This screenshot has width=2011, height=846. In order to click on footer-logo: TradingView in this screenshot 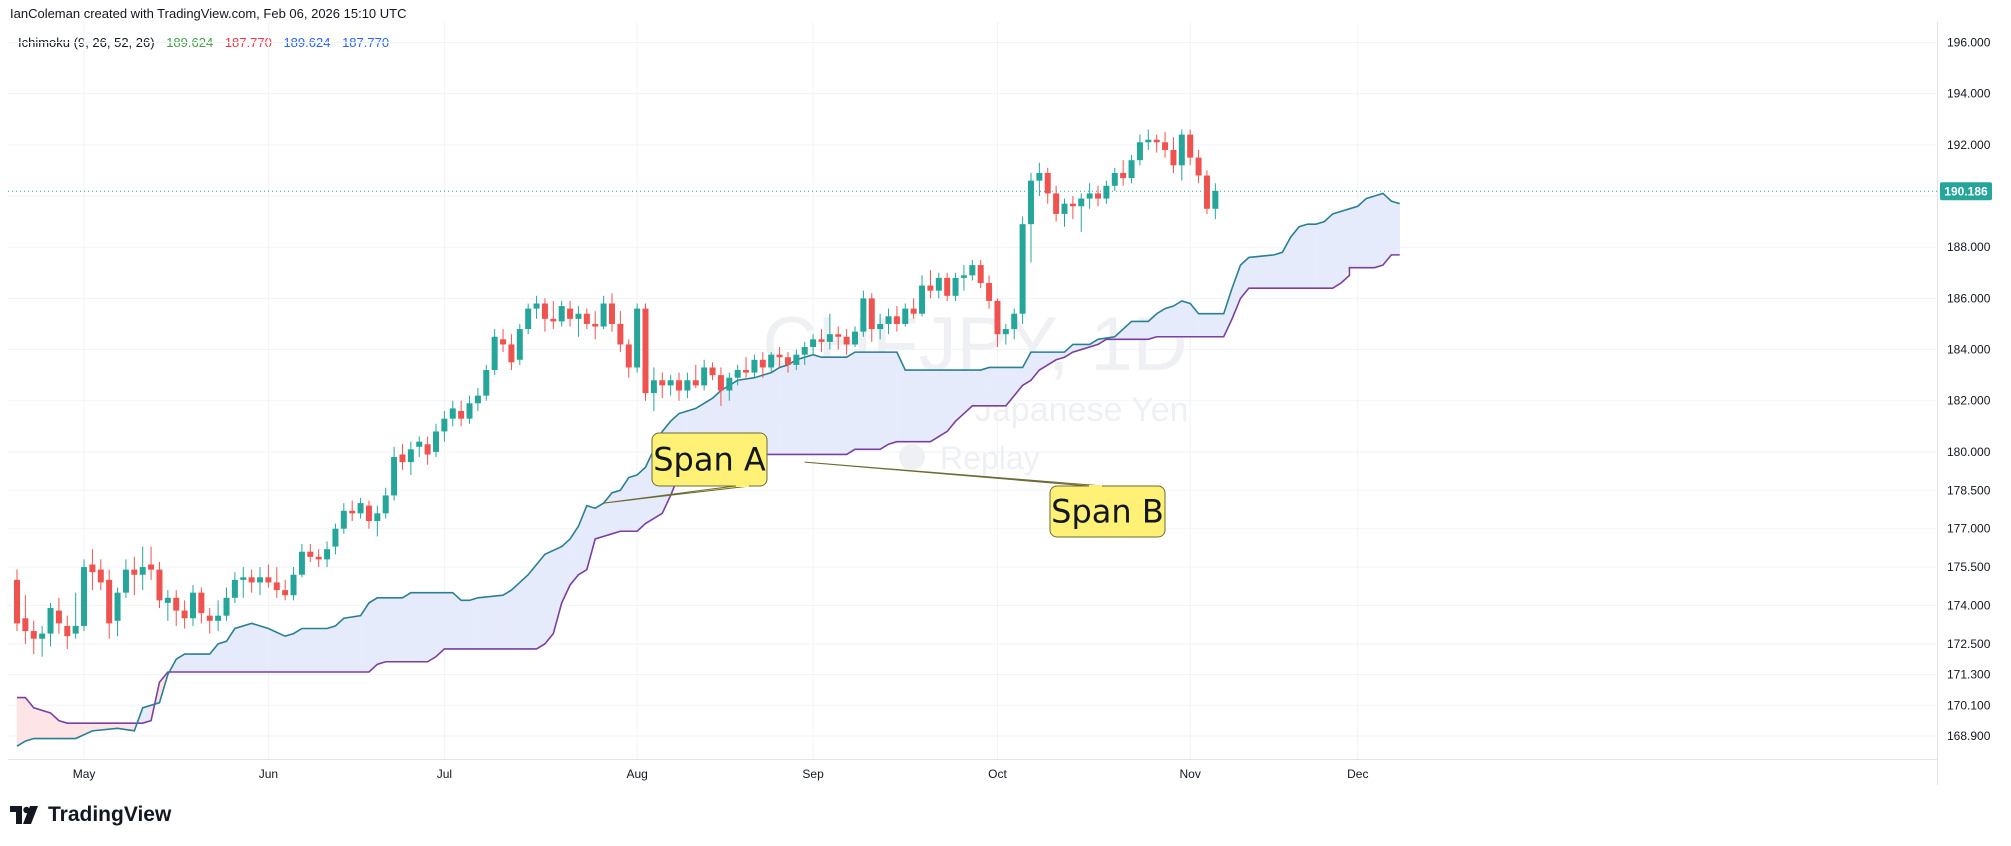, I will do `click(90, 815)`.